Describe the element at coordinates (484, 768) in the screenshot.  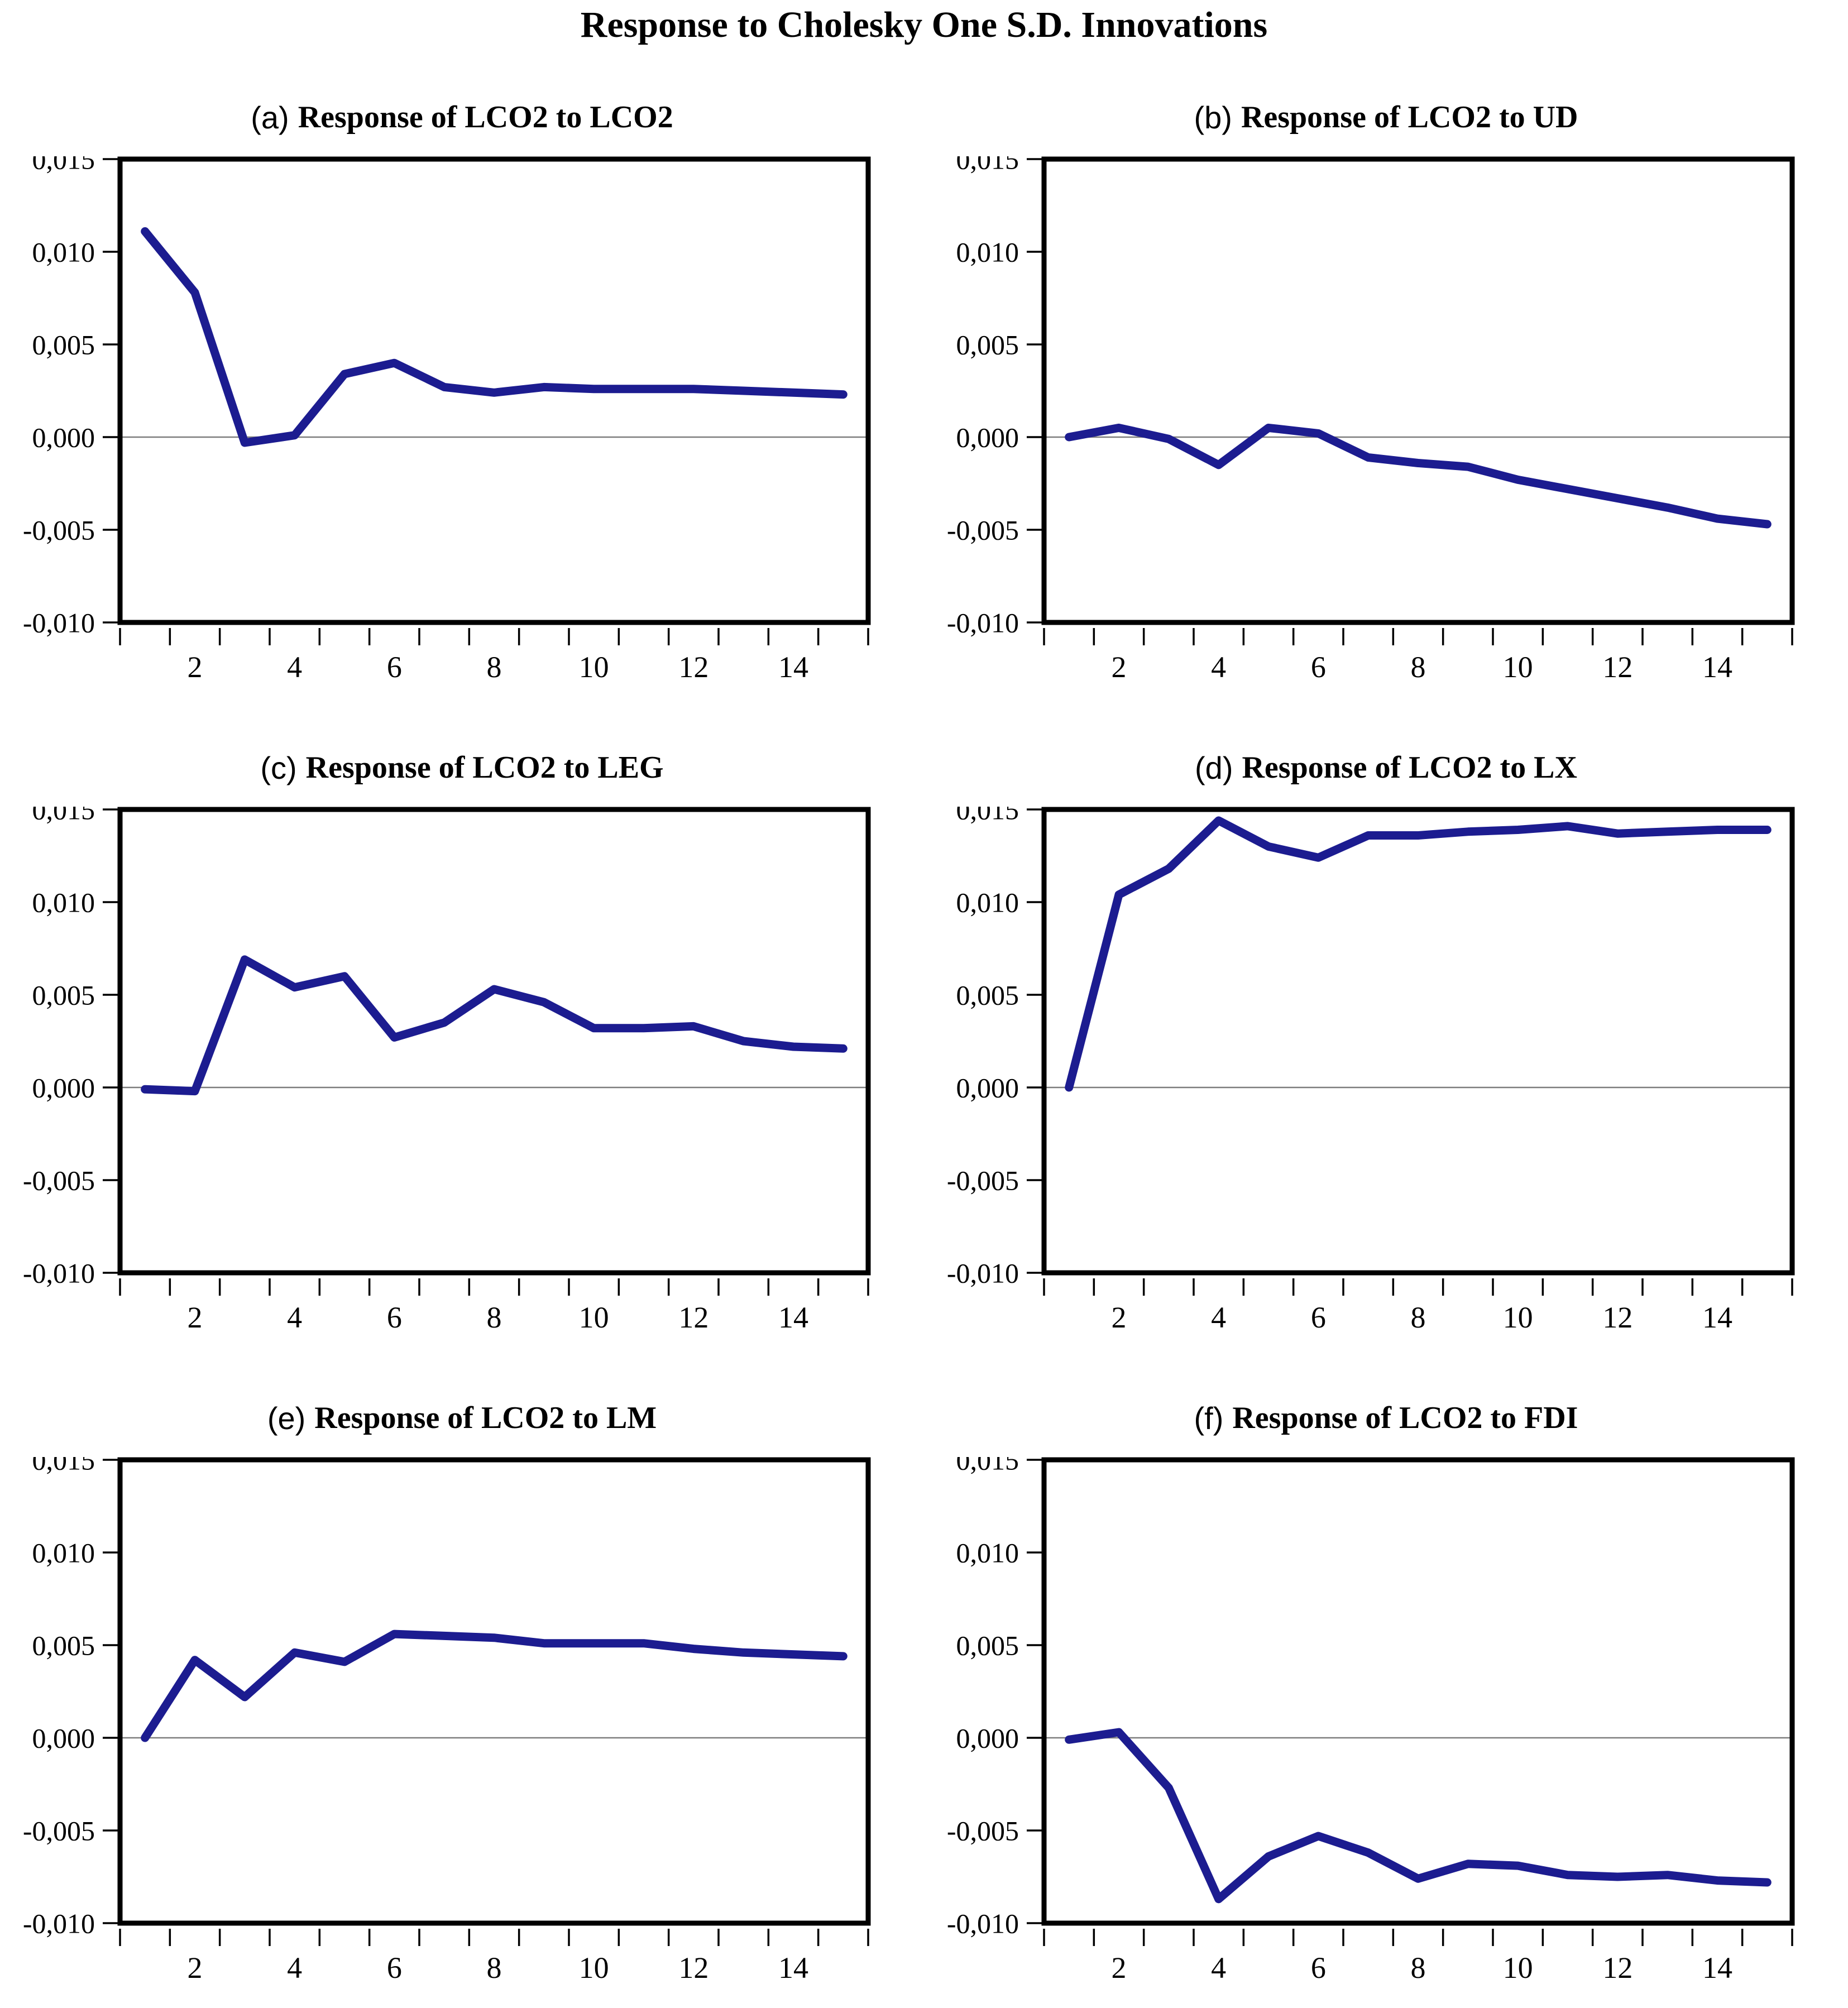
I see `panel-c-title: Response of LCO2 to LEG` at that location.